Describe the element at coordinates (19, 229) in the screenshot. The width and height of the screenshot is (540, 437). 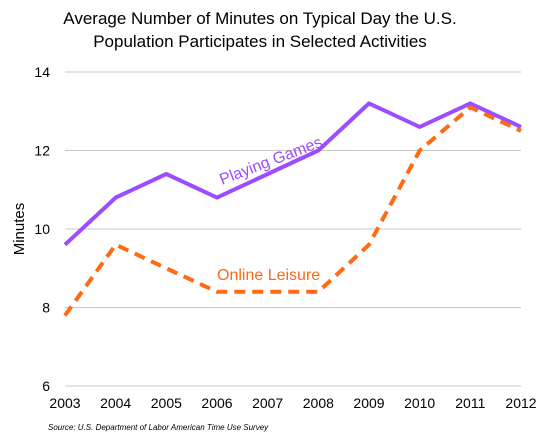
I see `y-axis-title: Minutes` at that location.